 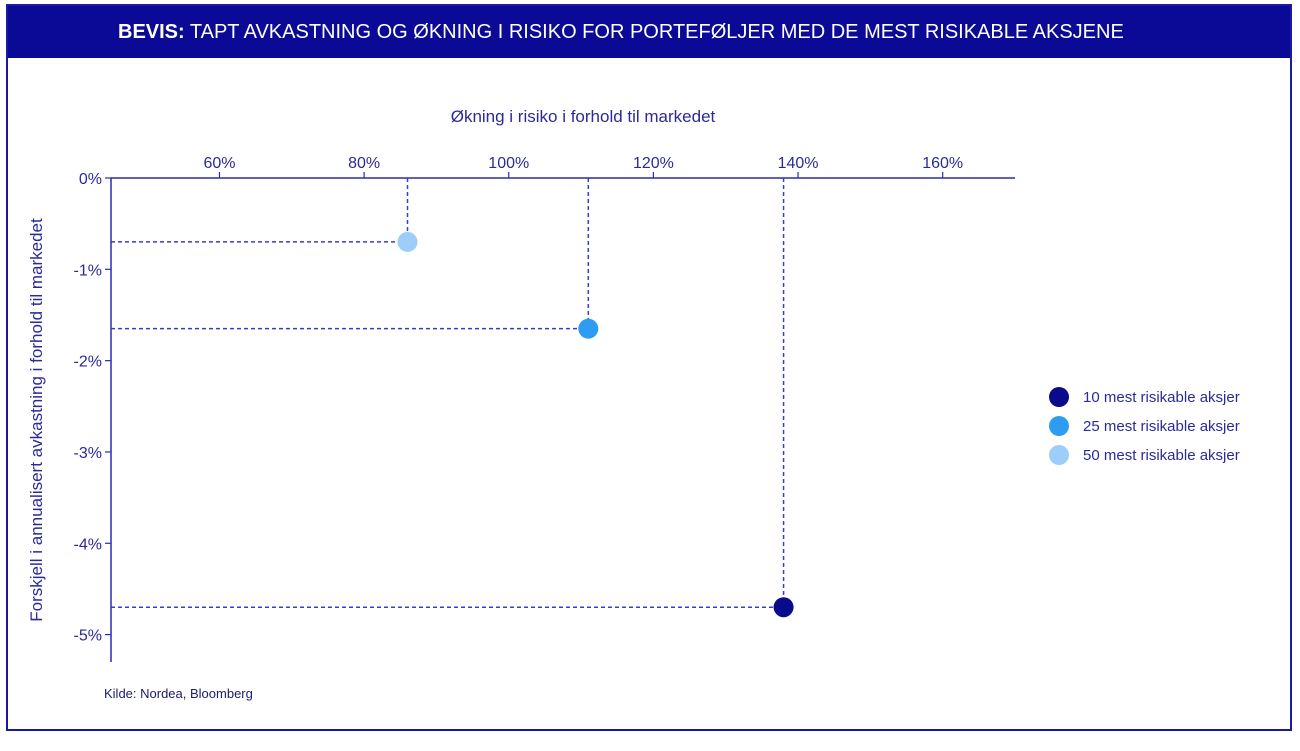 I want to click on x-tick-label: 100%, so click(x=508, y=163).